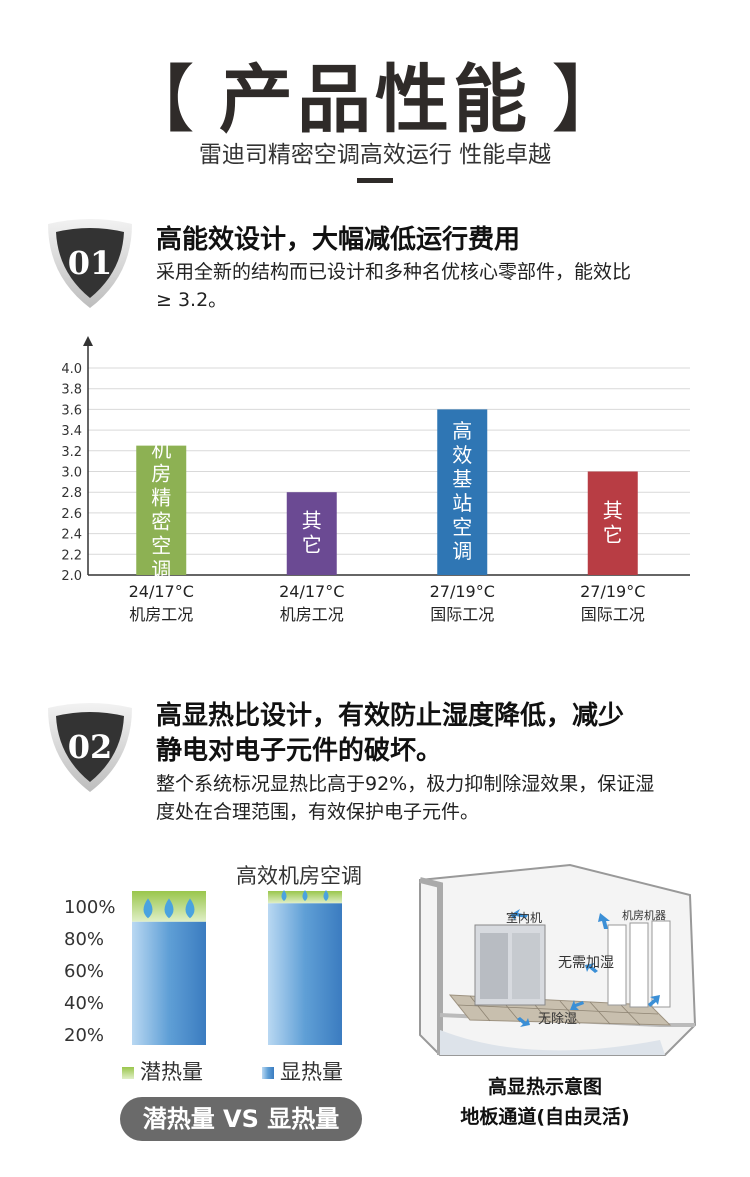 Image resolution: width=750 pixels, height=1177 pixels. I want to click on badge-01-text: 01, so click(90, 263).